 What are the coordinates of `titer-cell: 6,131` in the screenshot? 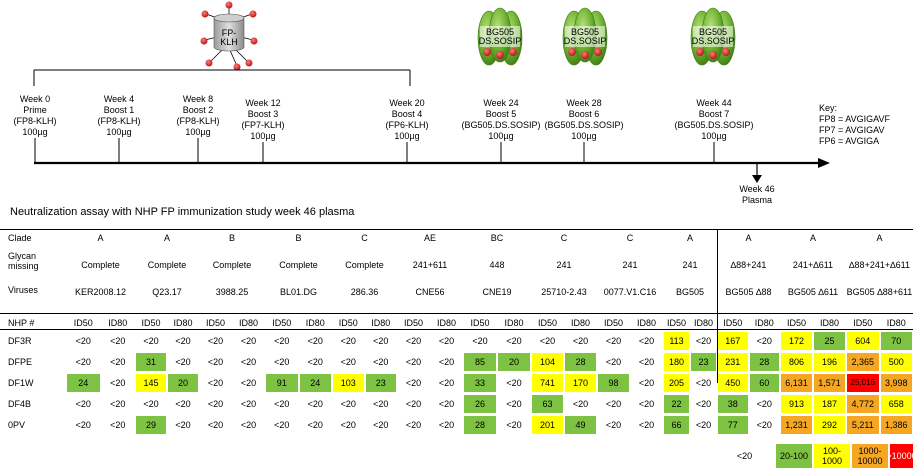 It's located at (796, 383).